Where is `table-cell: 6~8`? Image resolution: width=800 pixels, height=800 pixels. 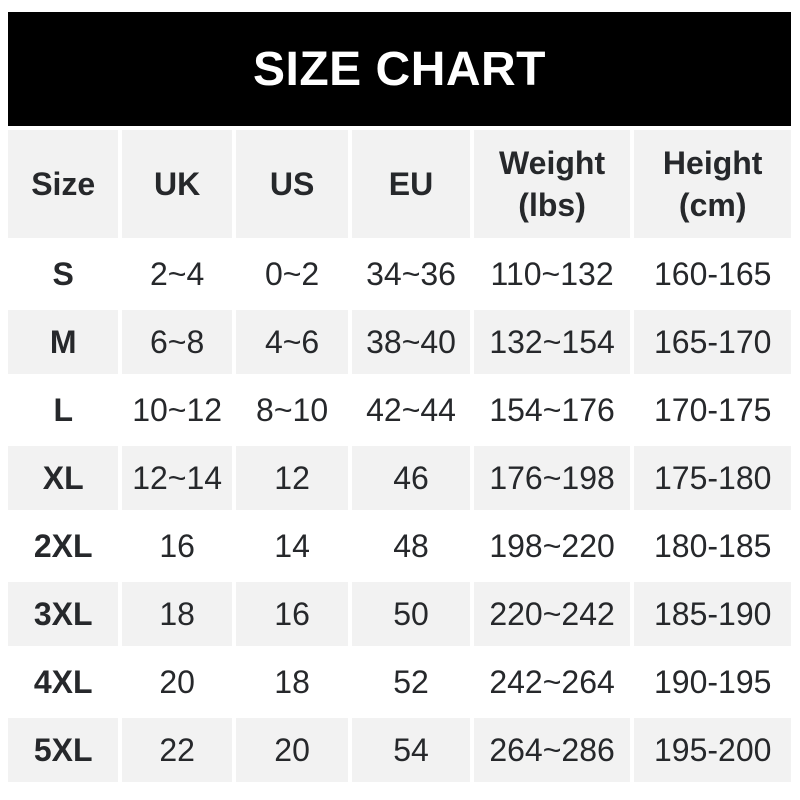 table-cell: 6~8 is located at coordinates (177, 342).